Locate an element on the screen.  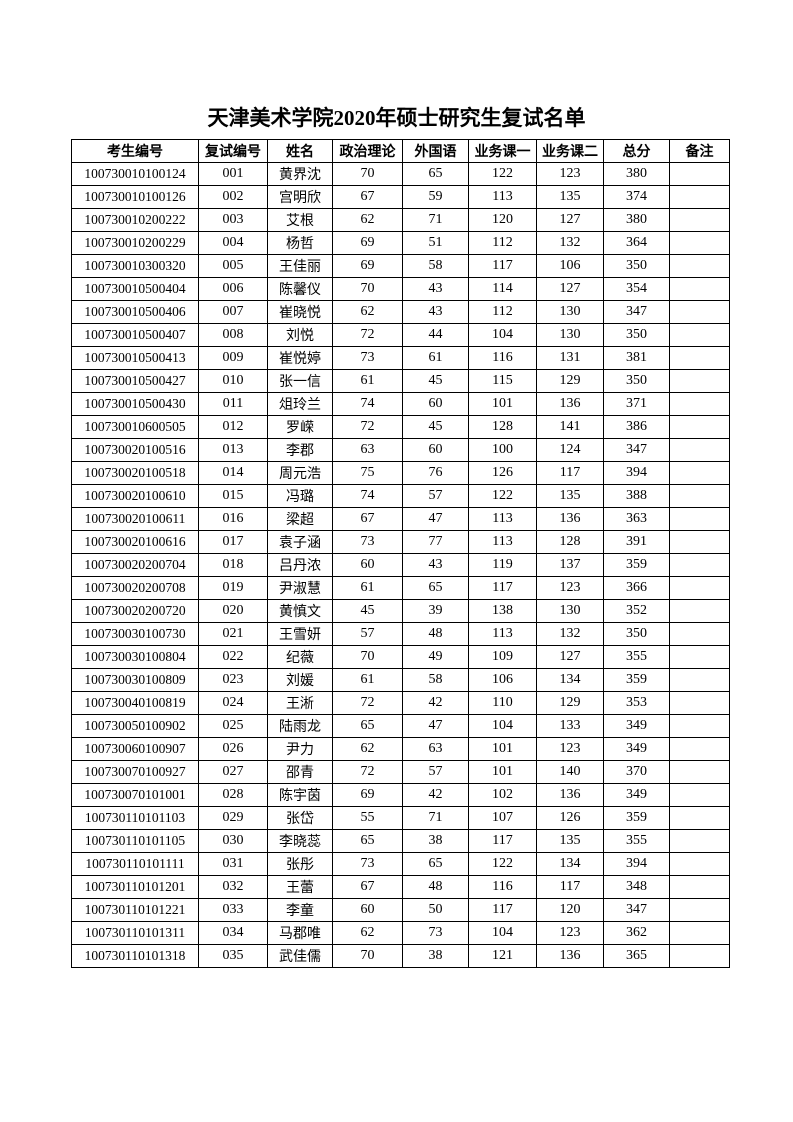
cell-retest-no: 015 is located at coordinates (233, 496).